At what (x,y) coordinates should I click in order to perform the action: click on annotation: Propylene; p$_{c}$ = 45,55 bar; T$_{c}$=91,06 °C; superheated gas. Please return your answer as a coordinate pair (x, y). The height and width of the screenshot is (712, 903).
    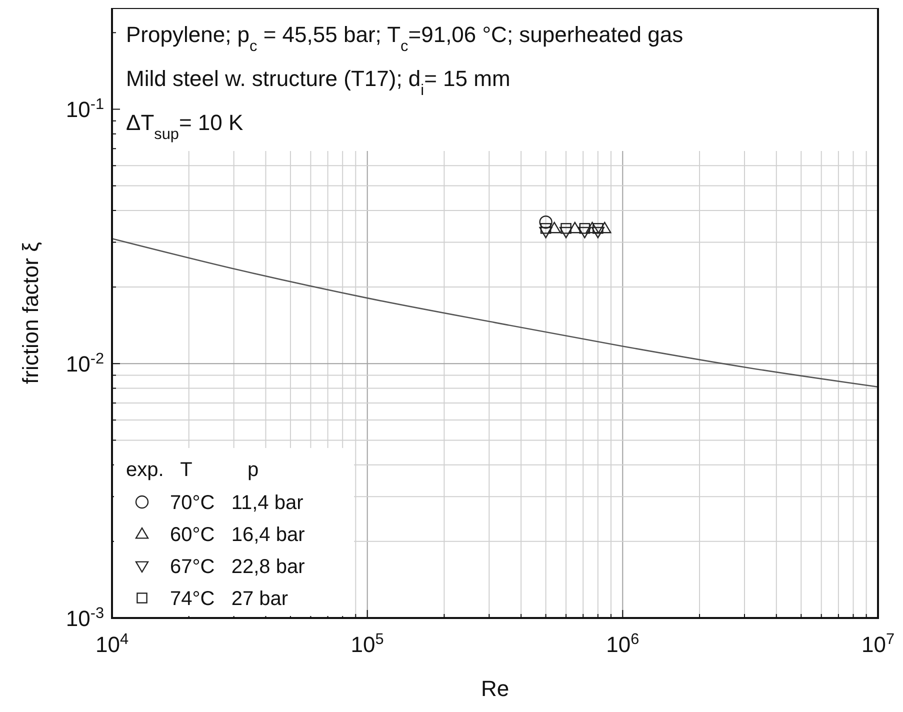
    Looking at the image, I should click on (405, 38).